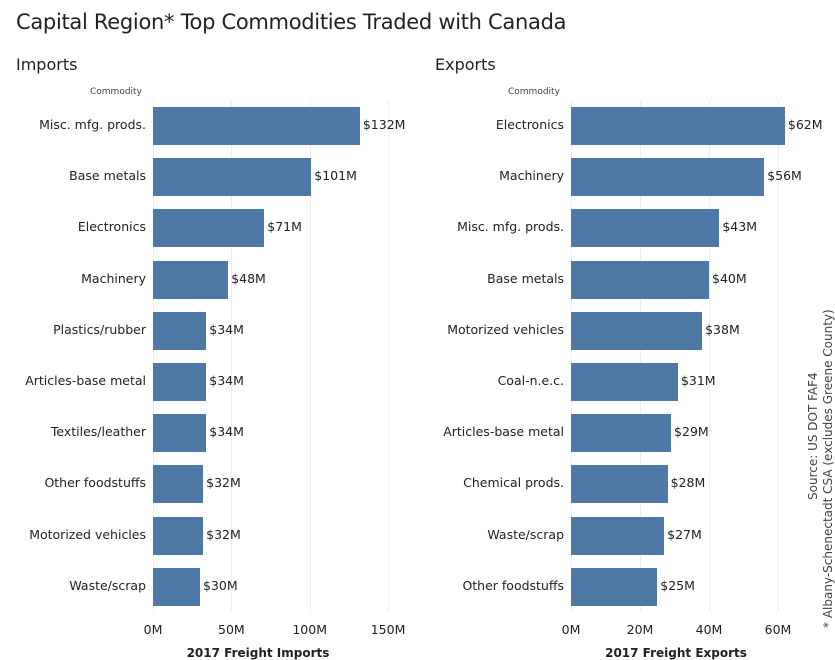 The image size is (835, 660). Describe the element at coordinates (778, 629) in the screenshot. I see `x-tick-label: 60M` at that location.